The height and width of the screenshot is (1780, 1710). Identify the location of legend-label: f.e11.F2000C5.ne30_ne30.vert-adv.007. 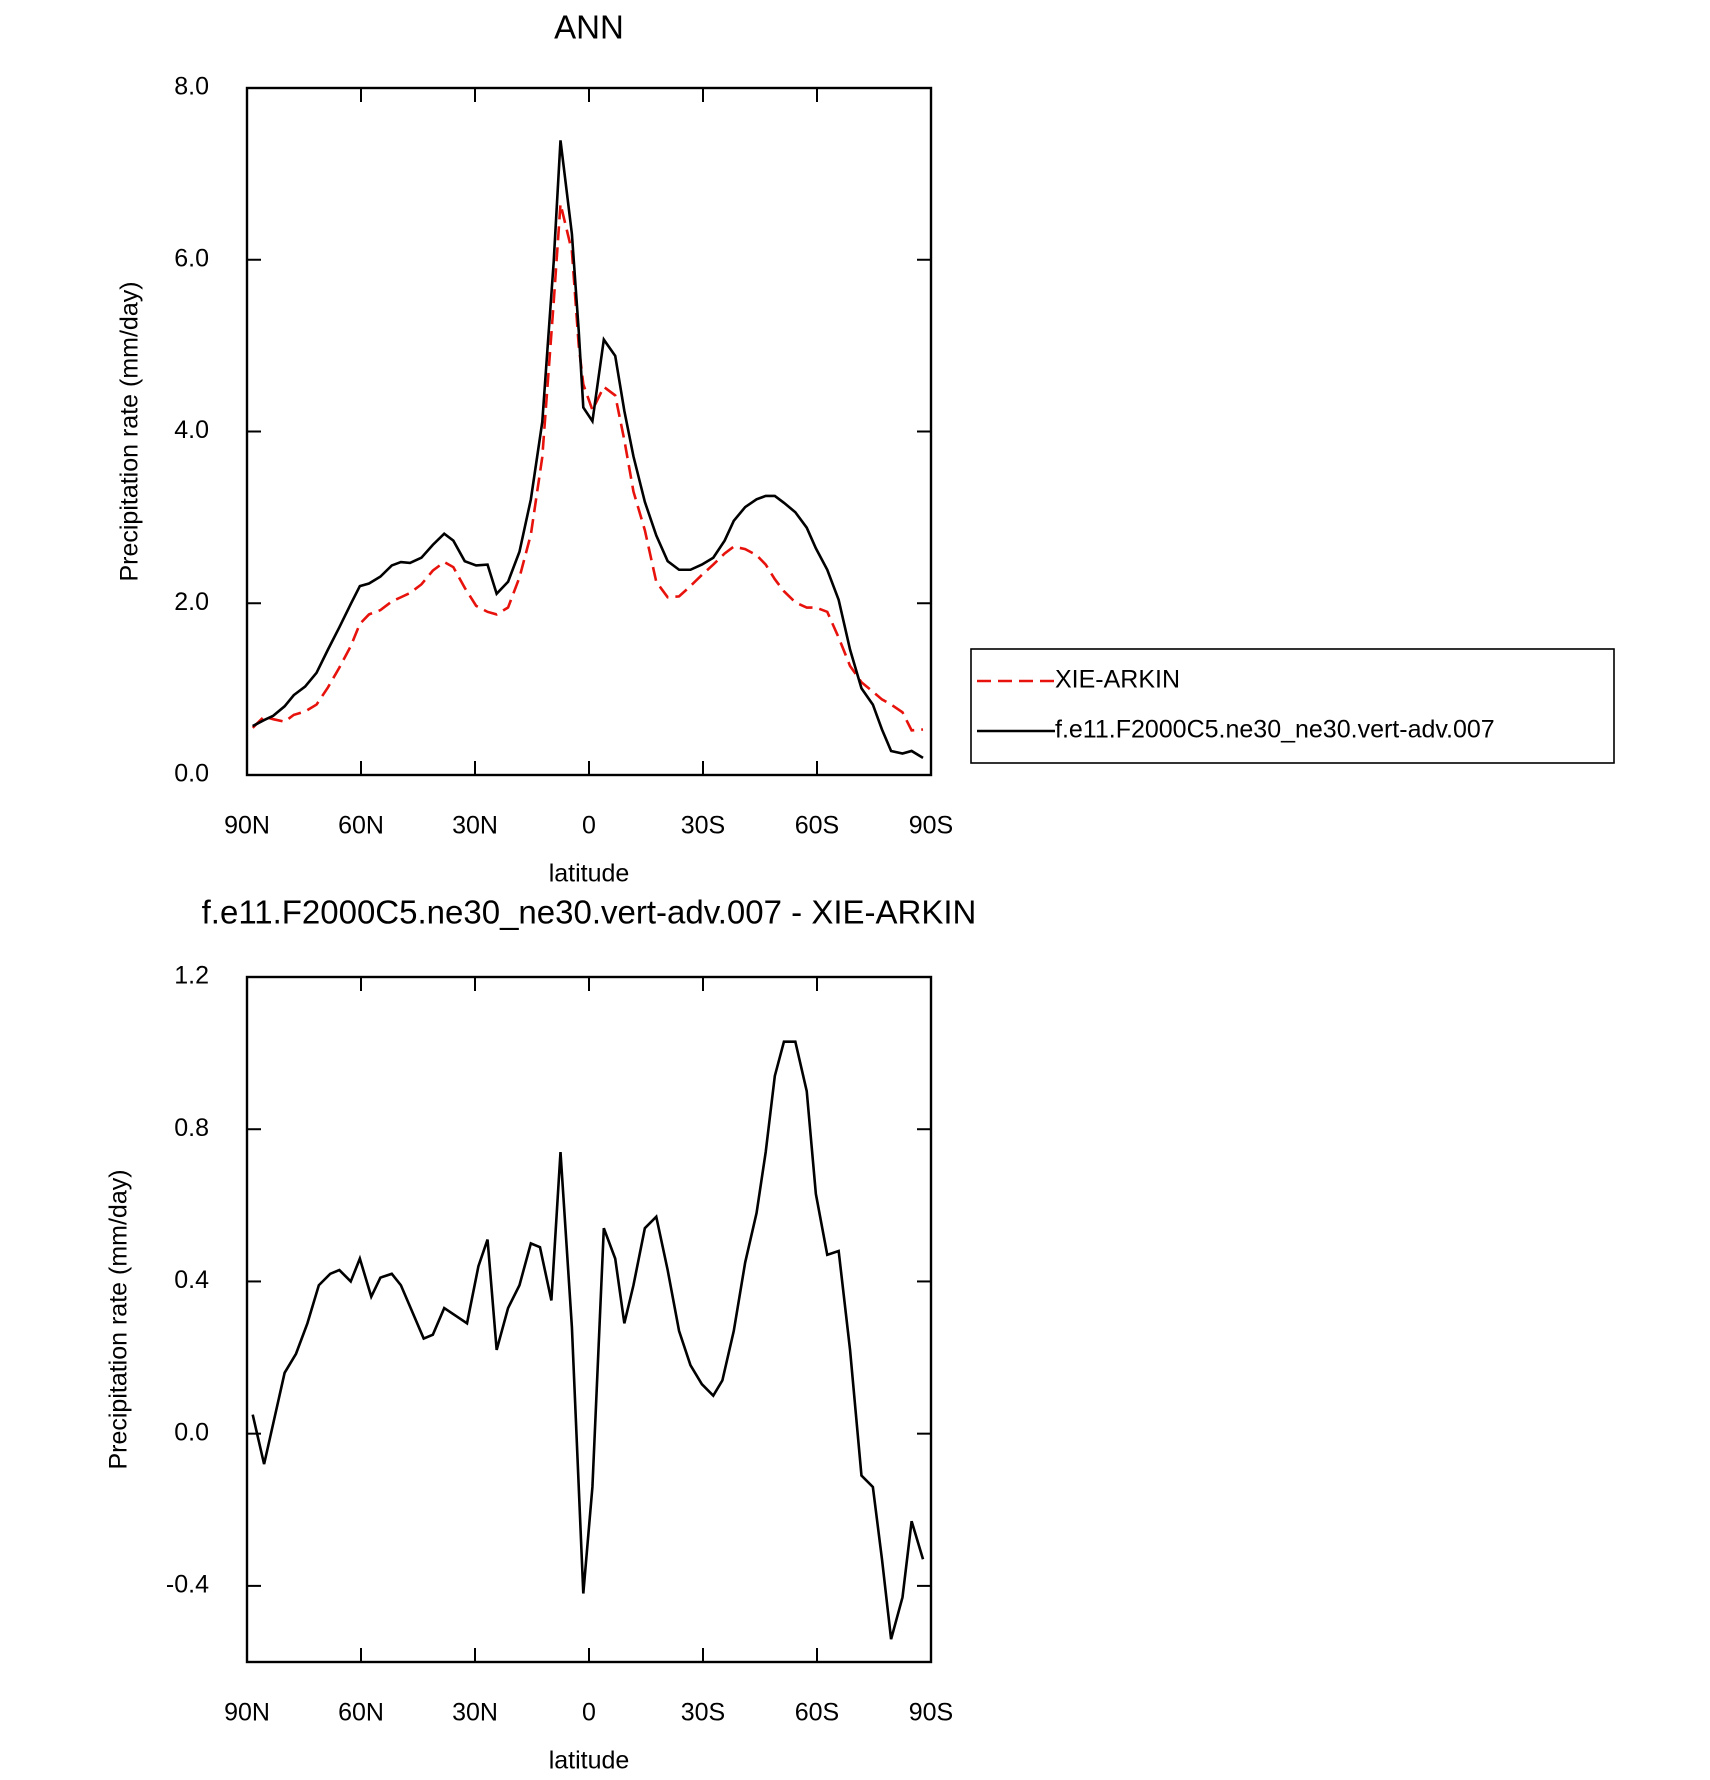
(1275, 730).